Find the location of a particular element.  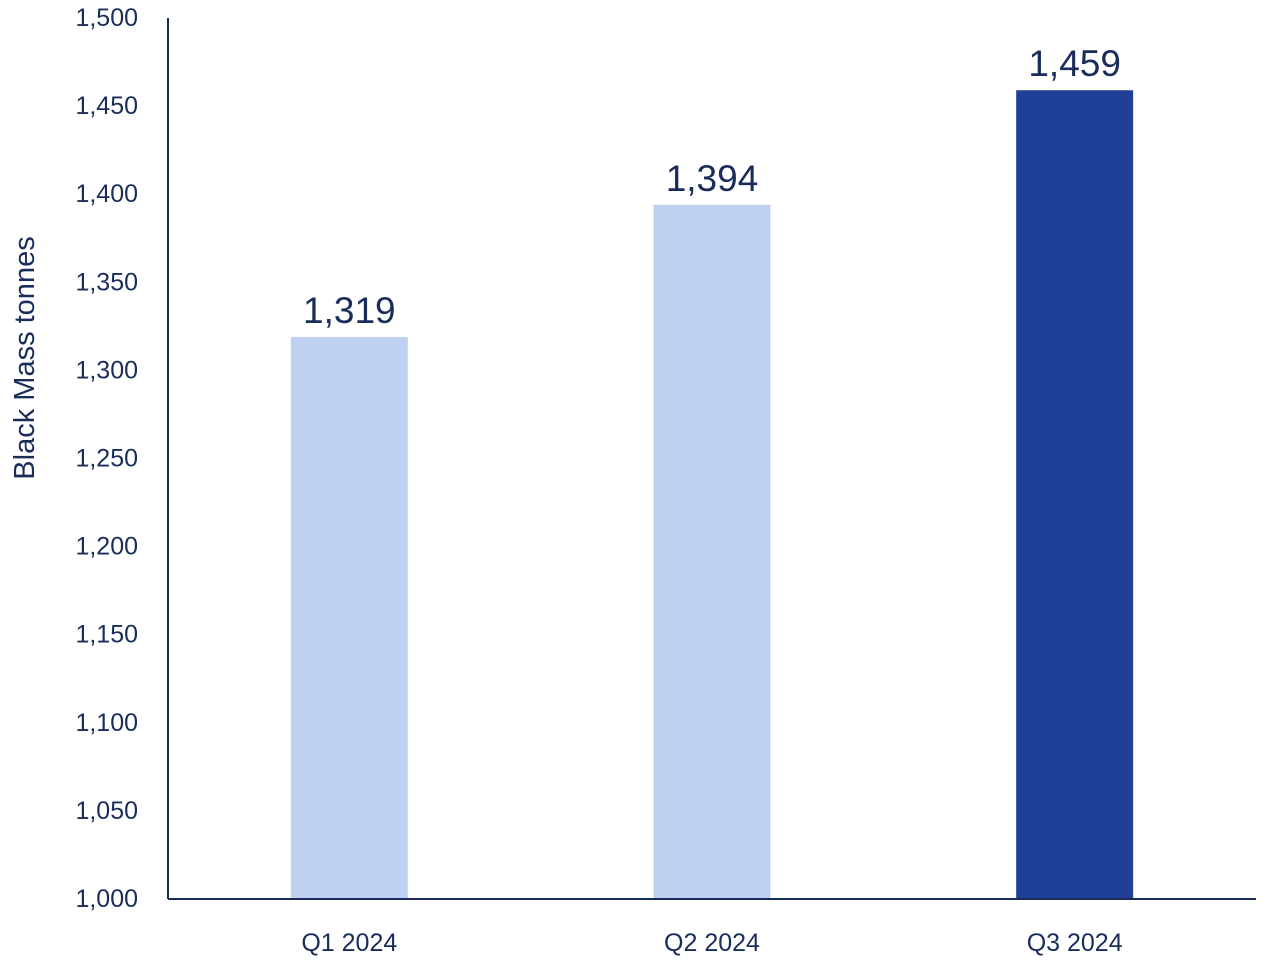

data-label: 1,319 is located at coordinates (349, 310).